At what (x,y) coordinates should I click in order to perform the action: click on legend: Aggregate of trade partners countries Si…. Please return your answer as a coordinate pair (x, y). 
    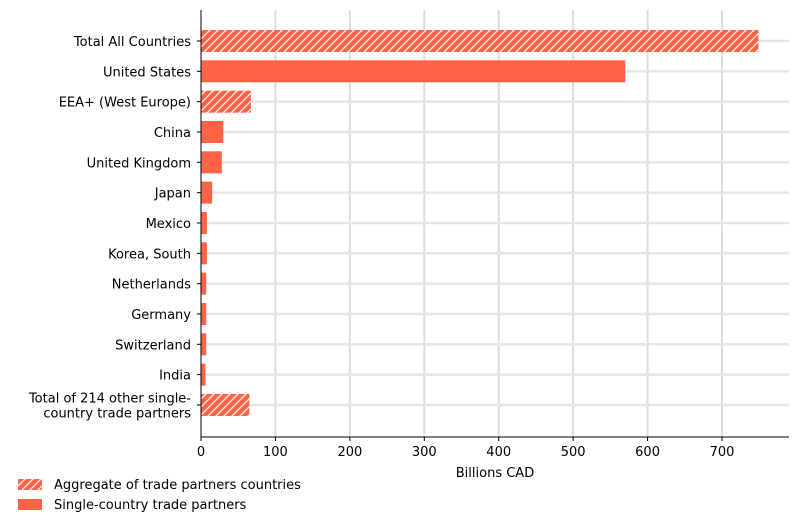
    Looking at the image, I should click on (159, 495).